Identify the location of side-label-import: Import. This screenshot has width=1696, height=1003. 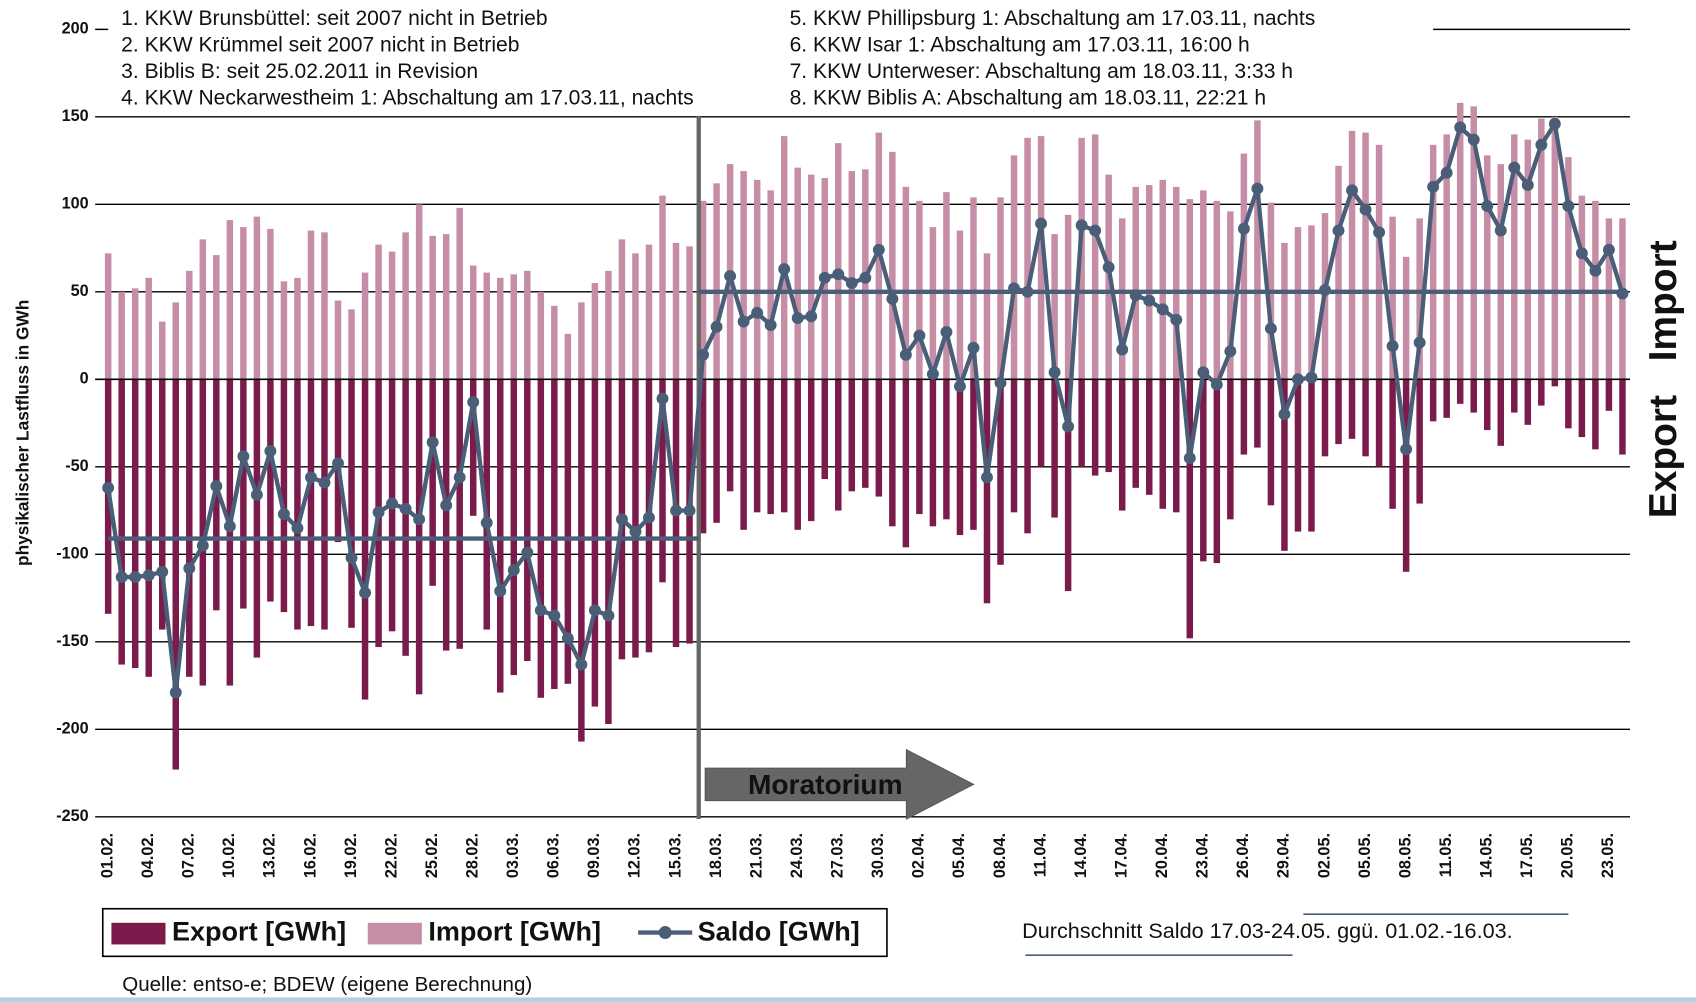
(1663, 300).